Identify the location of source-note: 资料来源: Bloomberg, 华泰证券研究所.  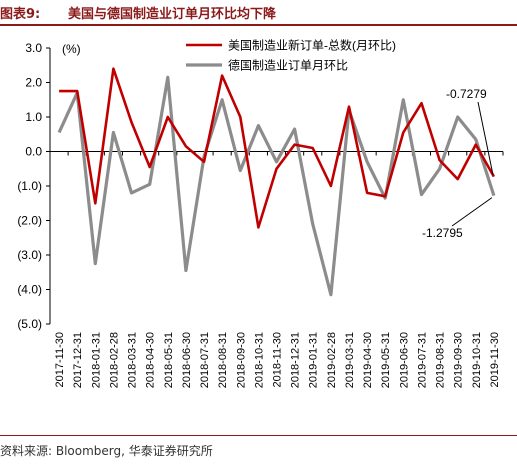
(106, 451).